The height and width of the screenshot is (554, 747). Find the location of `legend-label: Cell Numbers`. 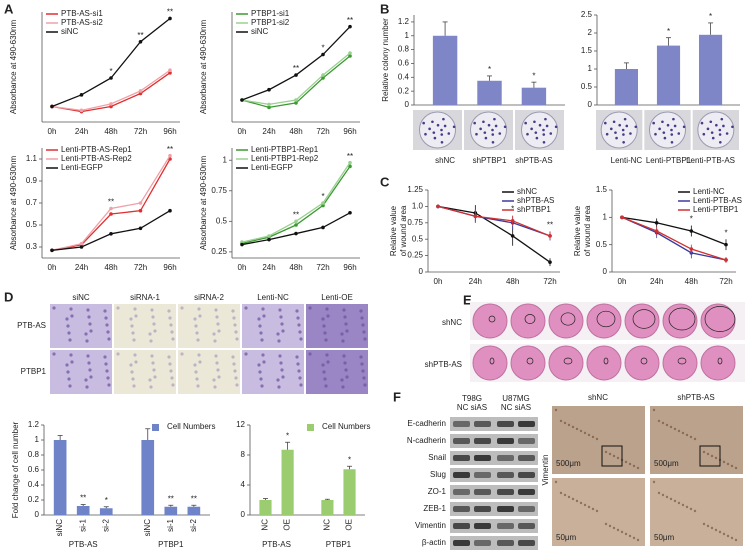

legend-label: Cell Numbers is located at coordinates (191, 426).